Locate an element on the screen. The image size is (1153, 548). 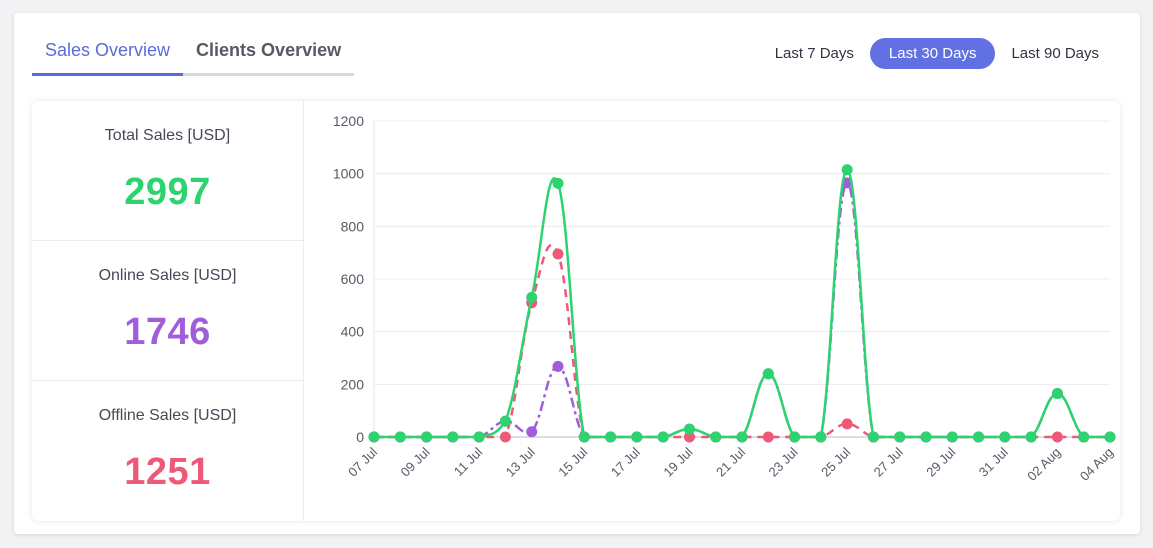
tab-clients-overview: Clients Overview is located at coordinates (269, 56).